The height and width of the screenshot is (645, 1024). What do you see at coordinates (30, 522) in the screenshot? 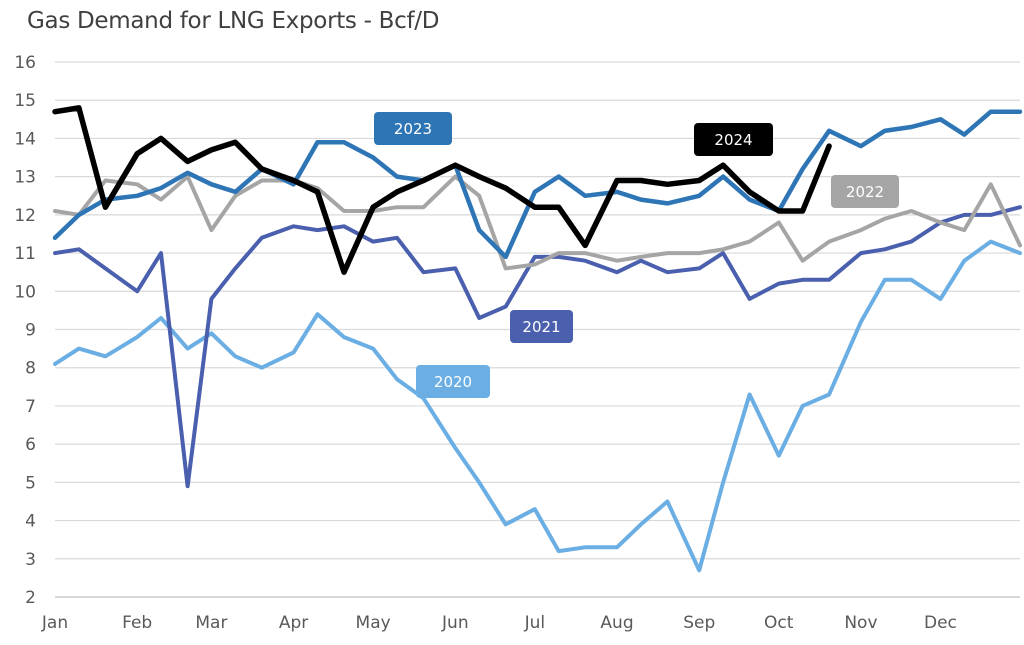
I see `y-tick-label: 4` at bounding box center [30, 522].